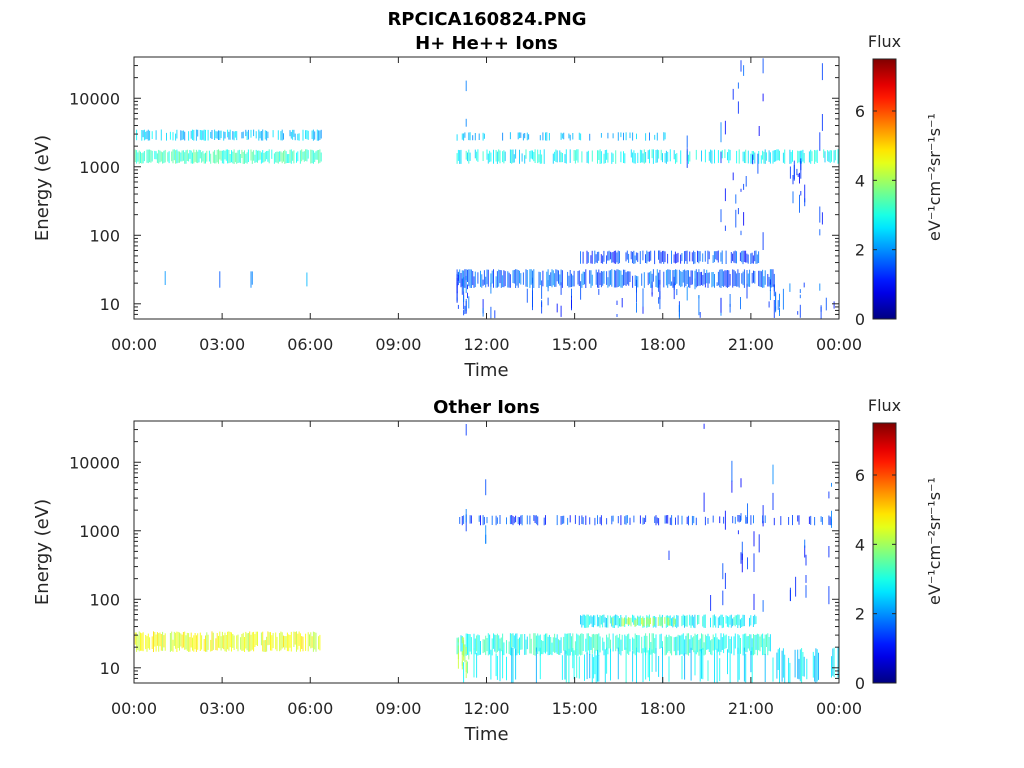  I want to click on panel-title: H+ He++ Ions, so click(486, 43).